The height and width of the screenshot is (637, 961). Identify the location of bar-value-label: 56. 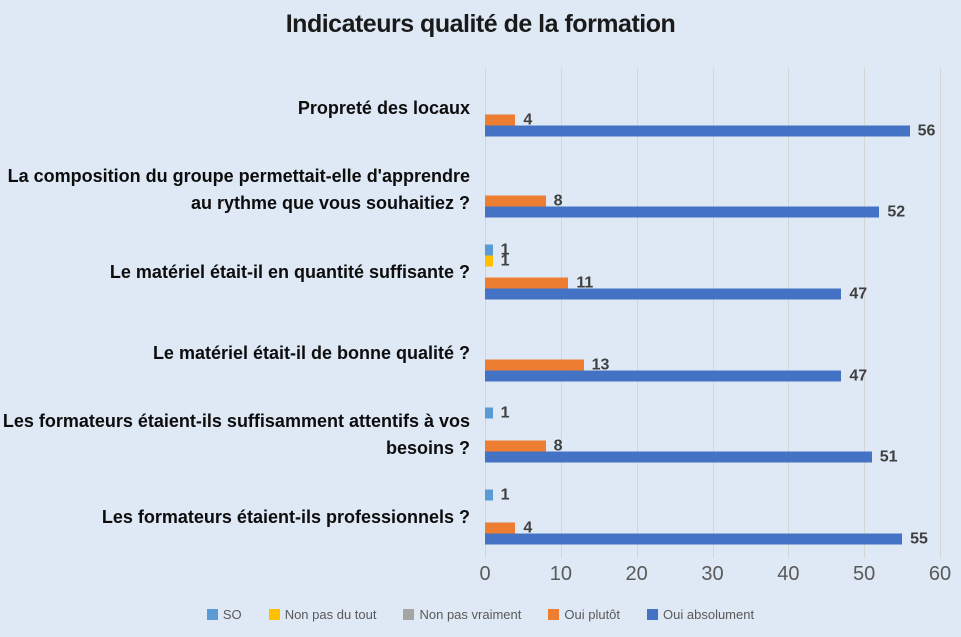
(926, 131).